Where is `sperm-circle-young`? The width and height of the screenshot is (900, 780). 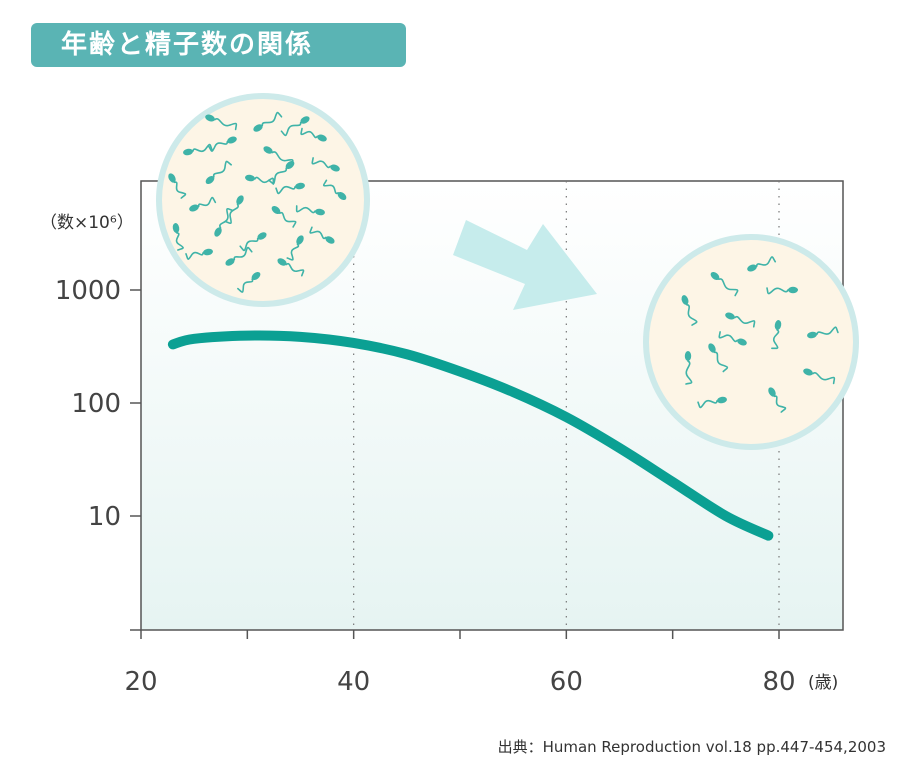 sperm-circle-young is located at coordinates (263, 200).